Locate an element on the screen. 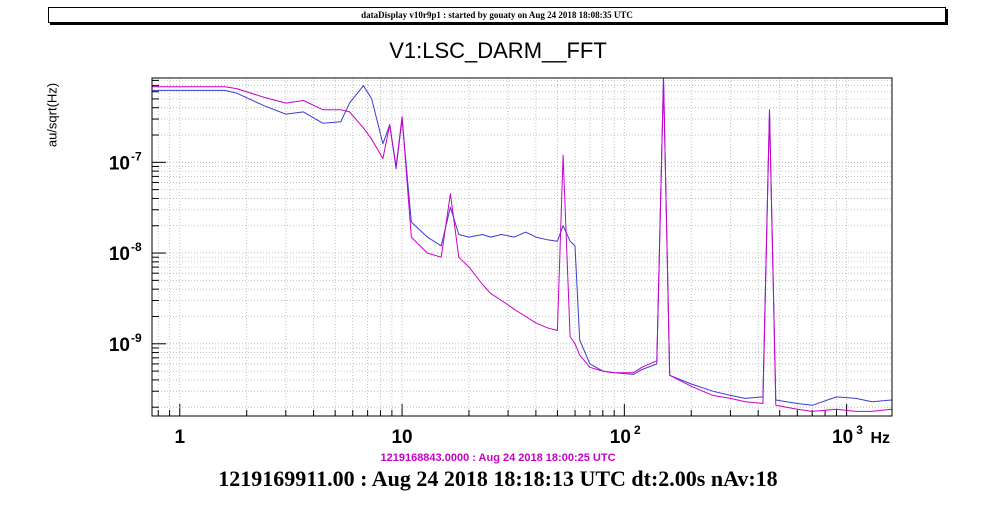  x-tick-label: 1 is located at coordinates (179, 437).